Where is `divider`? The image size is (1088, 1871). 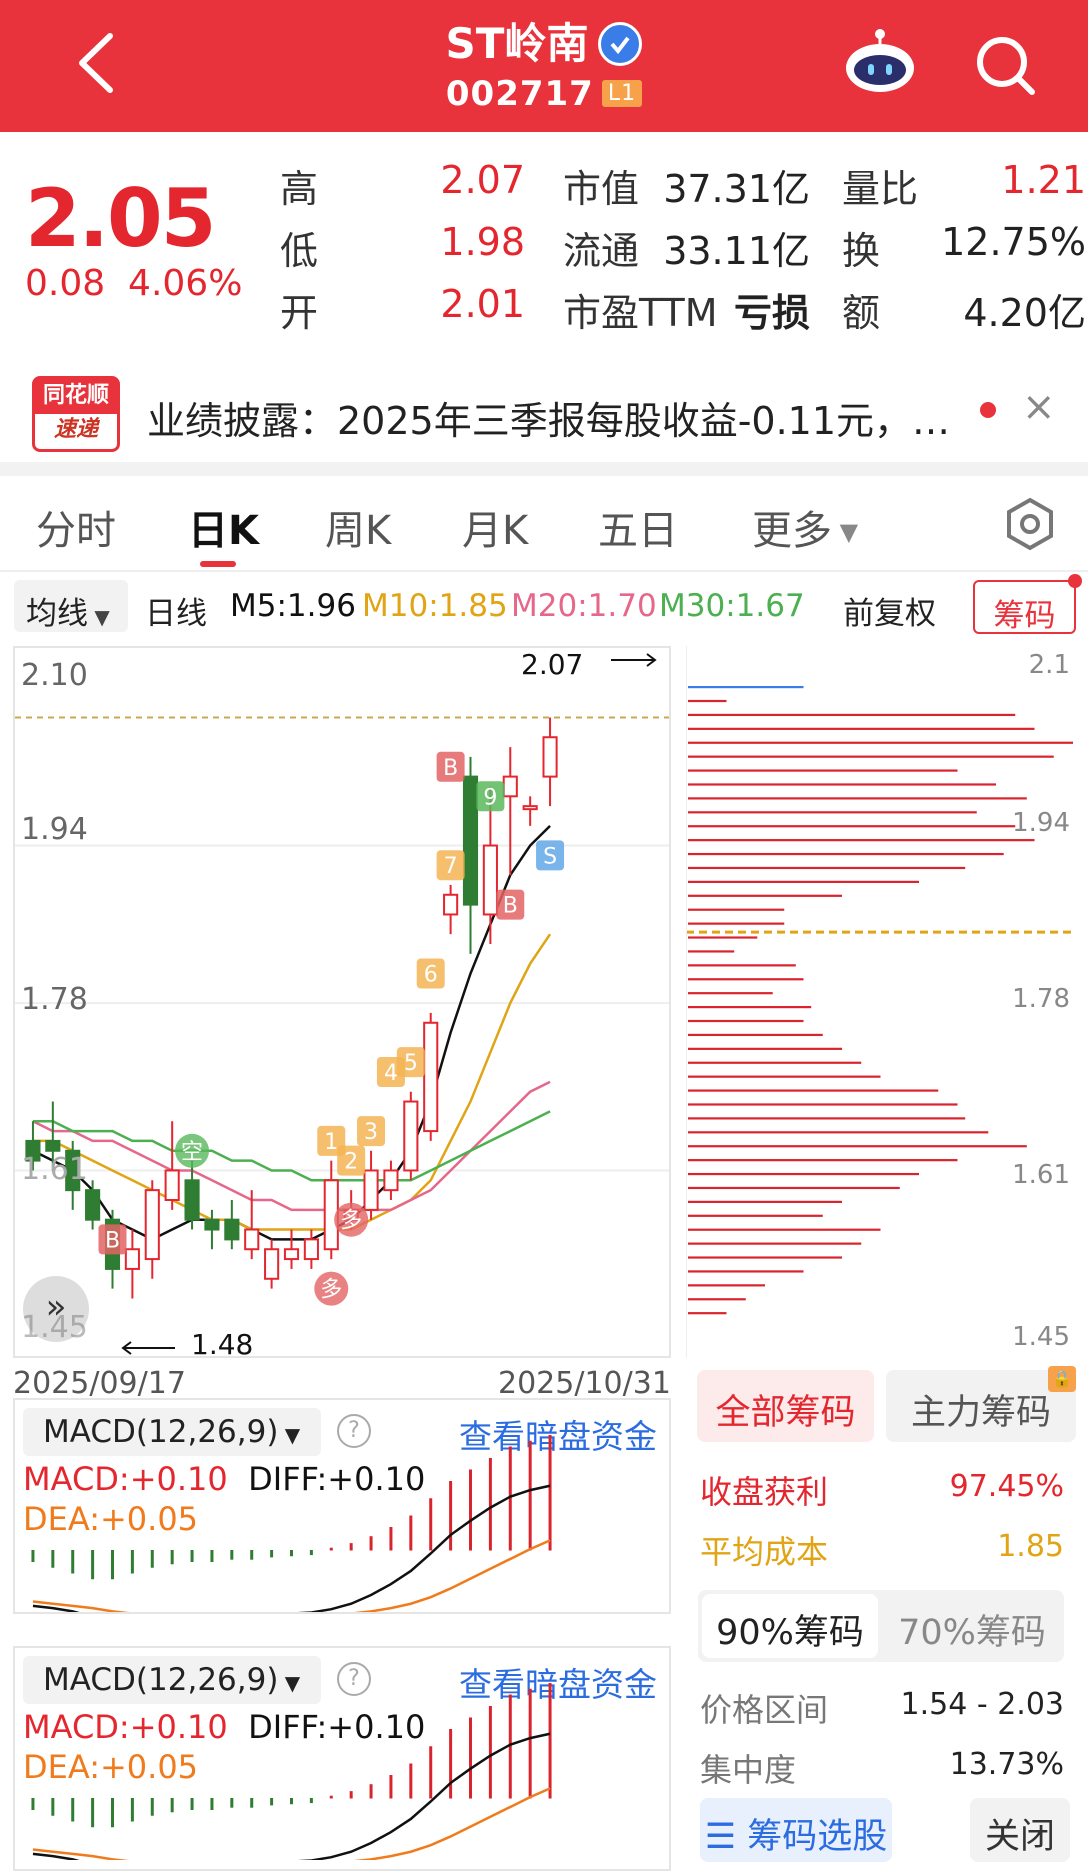
divider is located at coordinates (544, 469).